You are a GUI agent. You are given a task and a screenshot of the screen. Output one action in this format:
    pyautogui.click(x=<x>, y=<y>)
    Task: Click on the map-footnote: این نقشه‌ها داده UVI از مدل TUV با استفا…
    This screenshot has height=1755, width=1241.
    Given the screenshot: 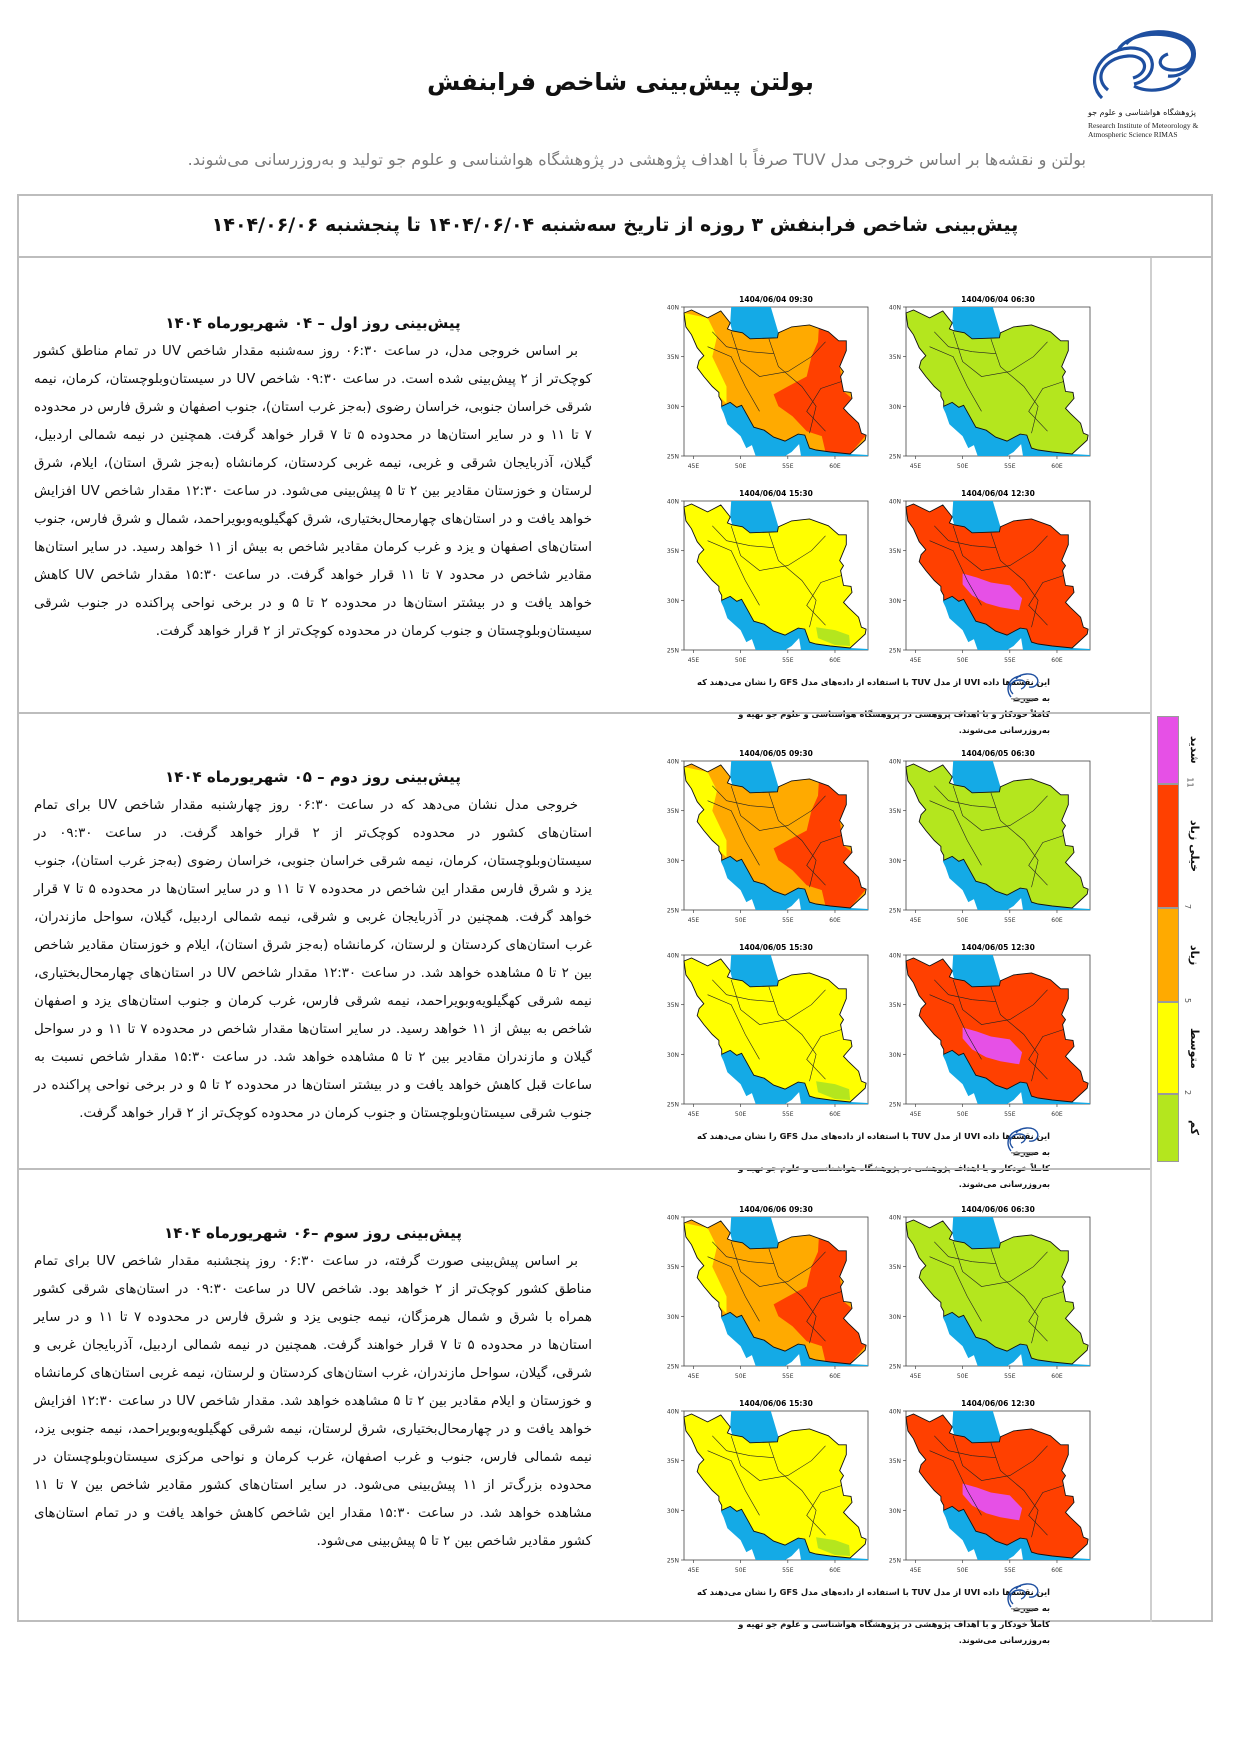 What is the action you would take?
    pyautogui.click(x=870, y=1616)
    